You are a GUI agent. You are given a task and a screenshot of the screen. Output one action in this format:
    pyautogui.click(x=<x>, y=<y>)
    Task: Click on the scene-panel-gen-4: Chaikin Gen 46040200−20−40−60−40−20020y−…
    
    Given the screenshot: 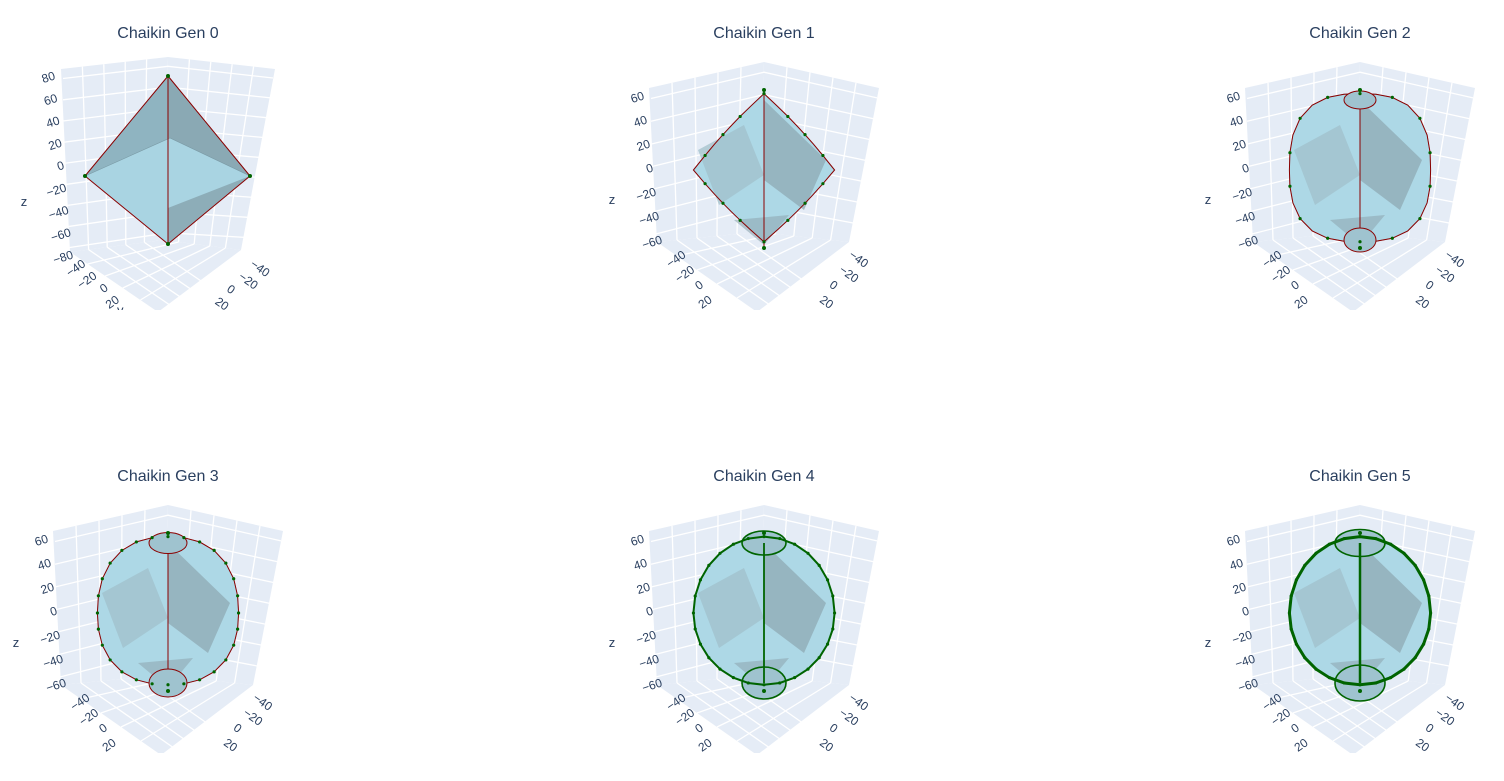 What is the action you would take?
    pyautogui.click(x=744, y=616)
    